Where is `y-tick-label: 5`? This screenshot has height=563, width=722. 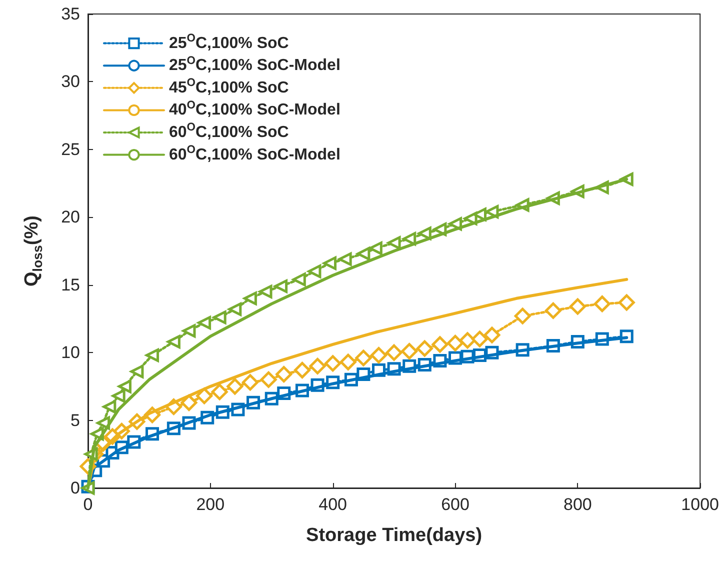 y-tick-label: 5 is located at coordinates (75, 420).